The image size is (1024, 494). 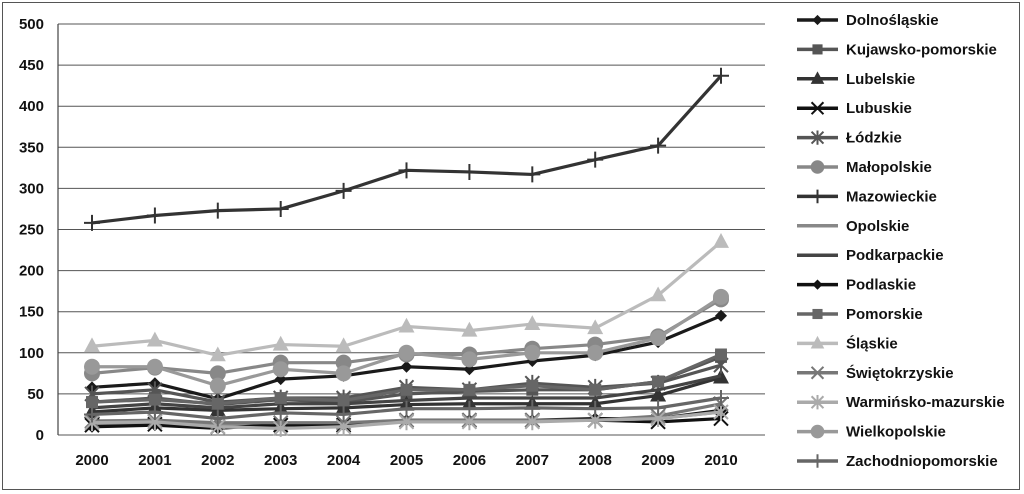 I want to click on y-tick-label: 250, so click(x=31, y=230).